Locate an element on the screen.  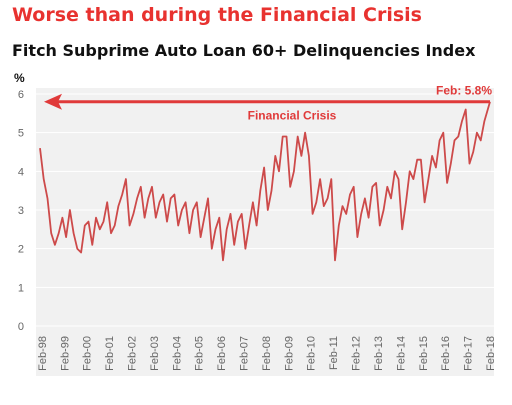
x-tick-label: Feb-17 is located at coordinates (469, 353).